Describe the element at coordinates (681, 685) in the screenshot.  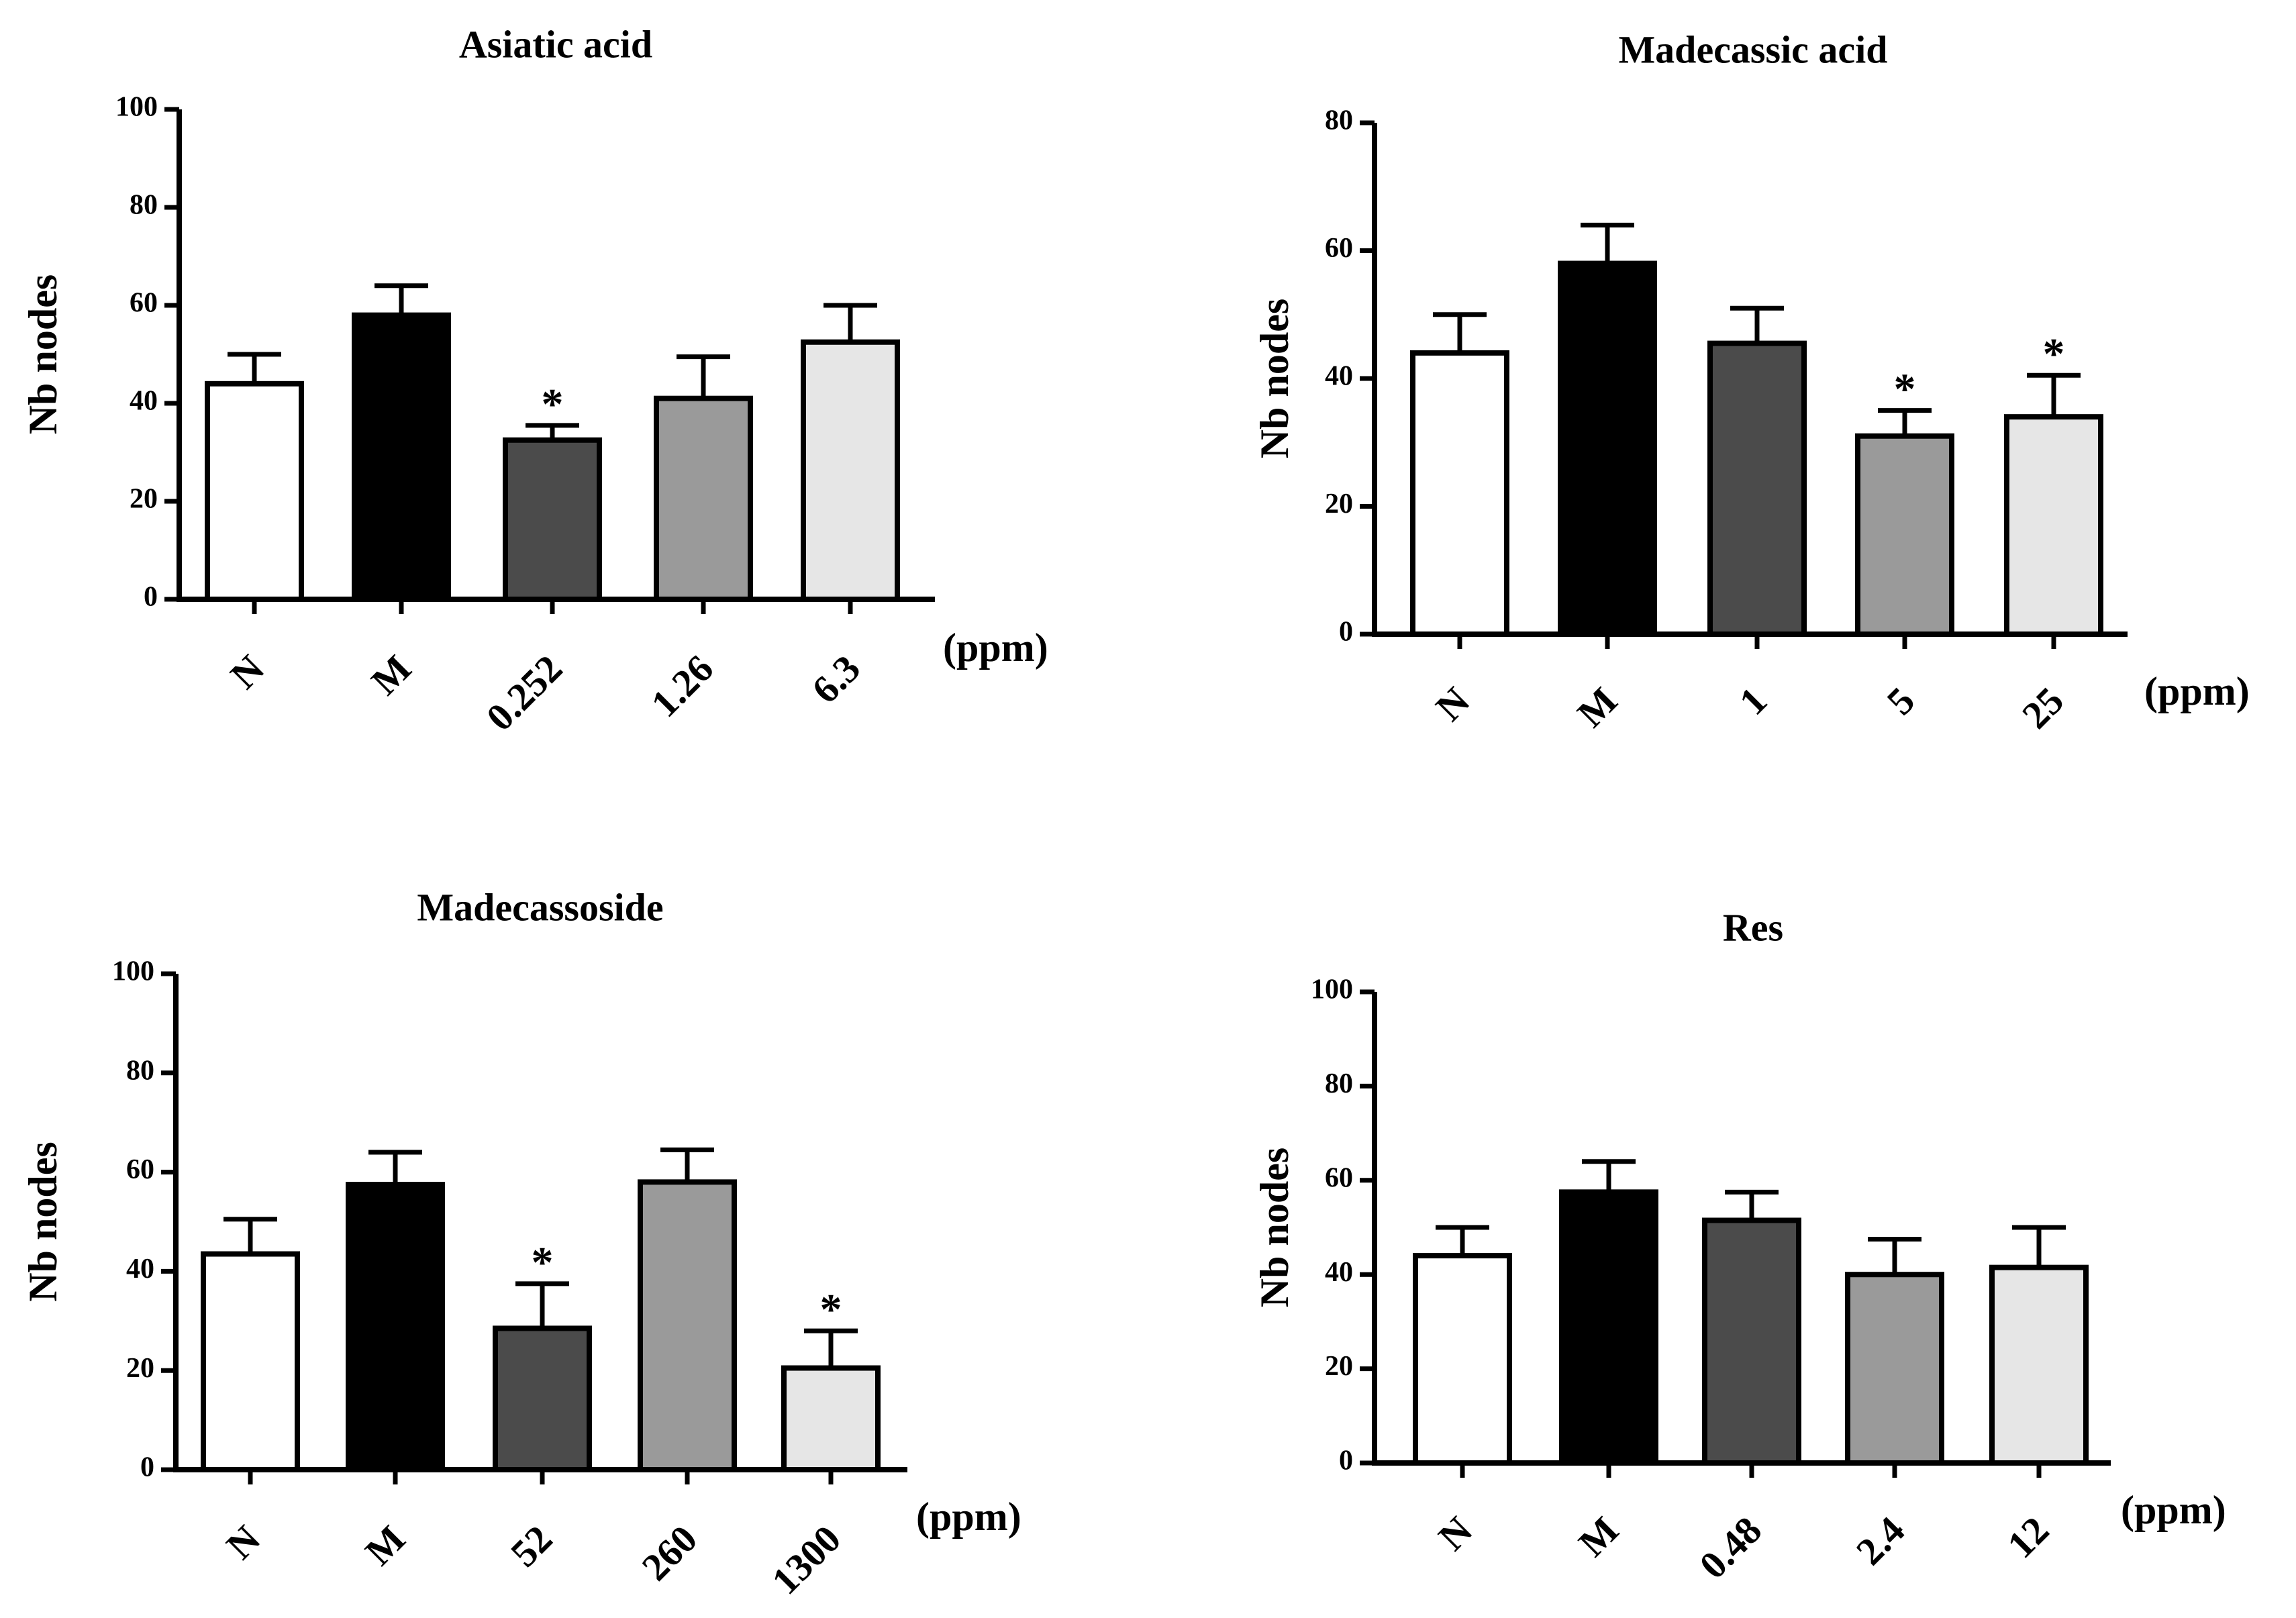
I see `x-tick-label: 1.26` at that location.